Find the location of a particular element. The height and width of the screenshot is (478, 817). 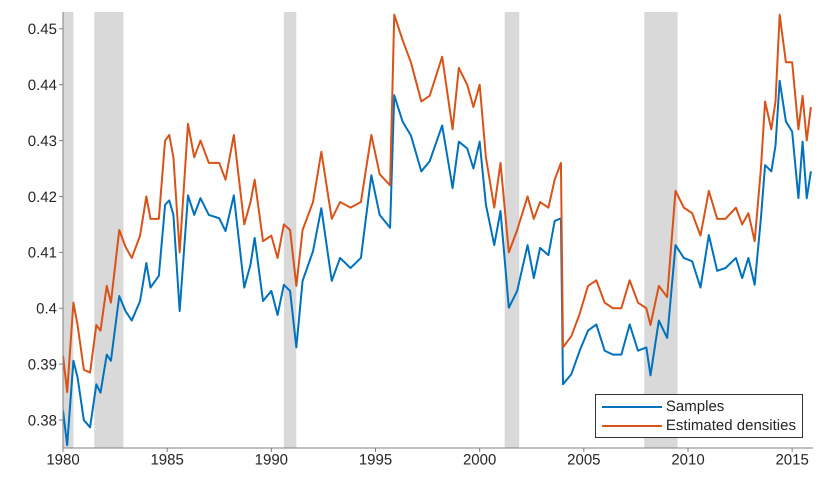

y-tick-label: 0.38 is located at coordinates (42, 421).